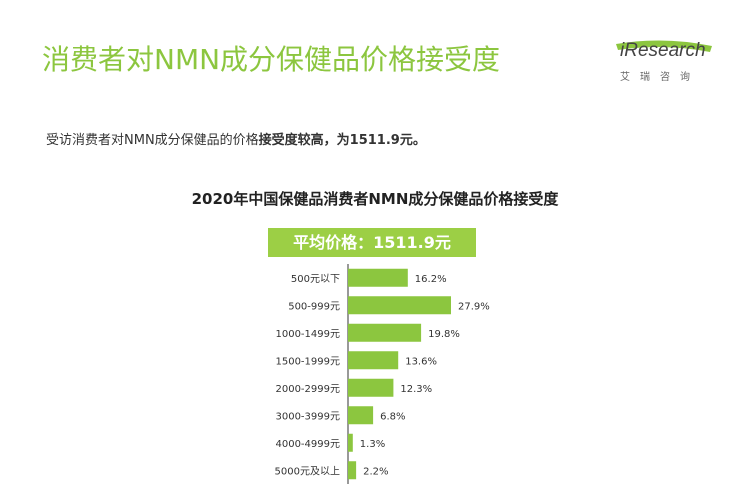 The height and width of the screenshot is (498, 750). Describe the element at coordinates (307, 444) in the screenshot. I see `category-label: 4000-4999元` at that location.